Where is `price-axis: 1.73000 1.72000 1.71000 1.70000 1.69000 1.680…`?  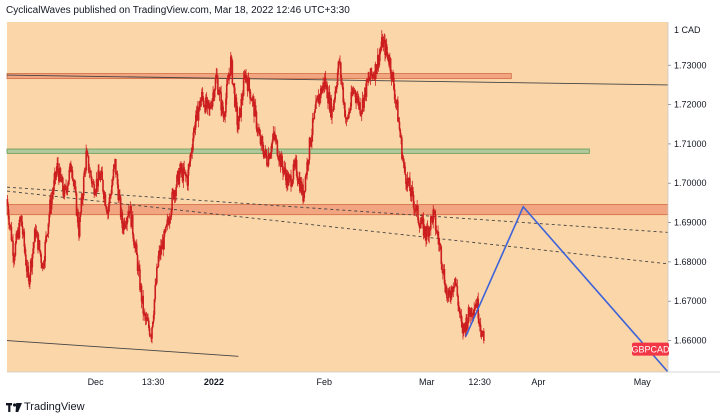
price-axis: 1.73000 1.72000 1.71000 1.70000 1.69000 1.680… is located at coordinates (675, 197).